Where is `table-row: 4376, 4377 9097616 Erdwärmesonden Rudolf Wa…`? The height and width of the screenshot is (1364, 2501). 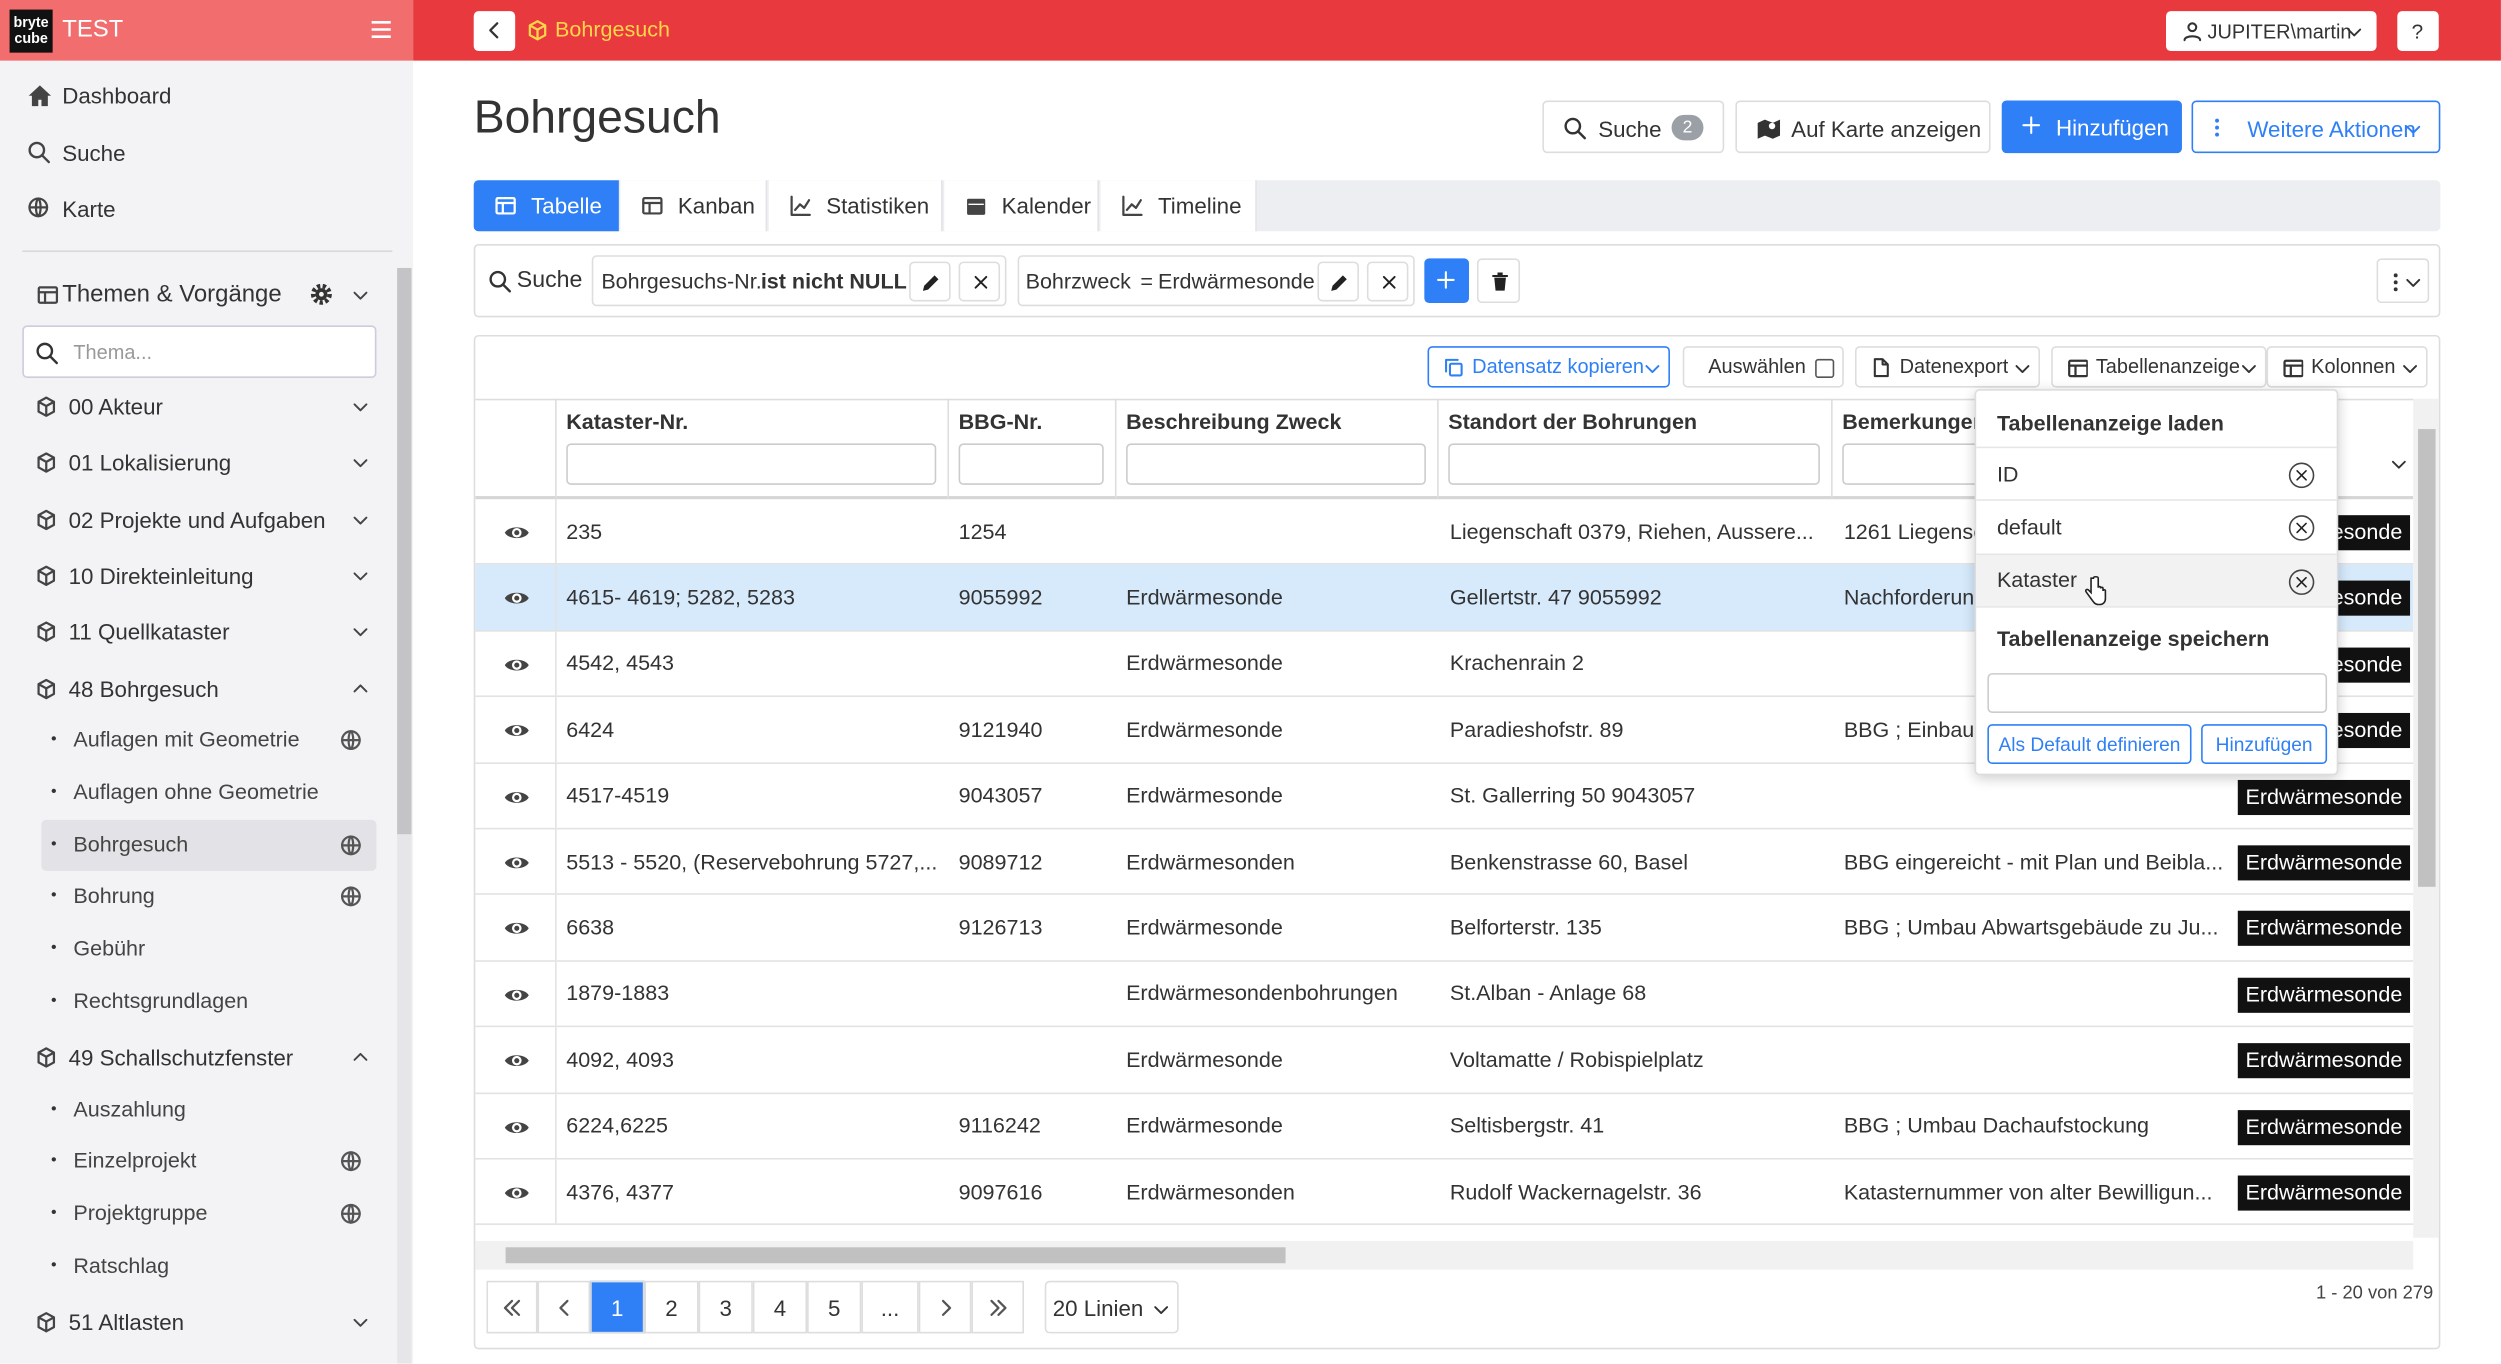 table-row: 4376, 4377 9097616 Erdwärmesonden Rudolf Wa… is located at coordinates (1444, 1192).